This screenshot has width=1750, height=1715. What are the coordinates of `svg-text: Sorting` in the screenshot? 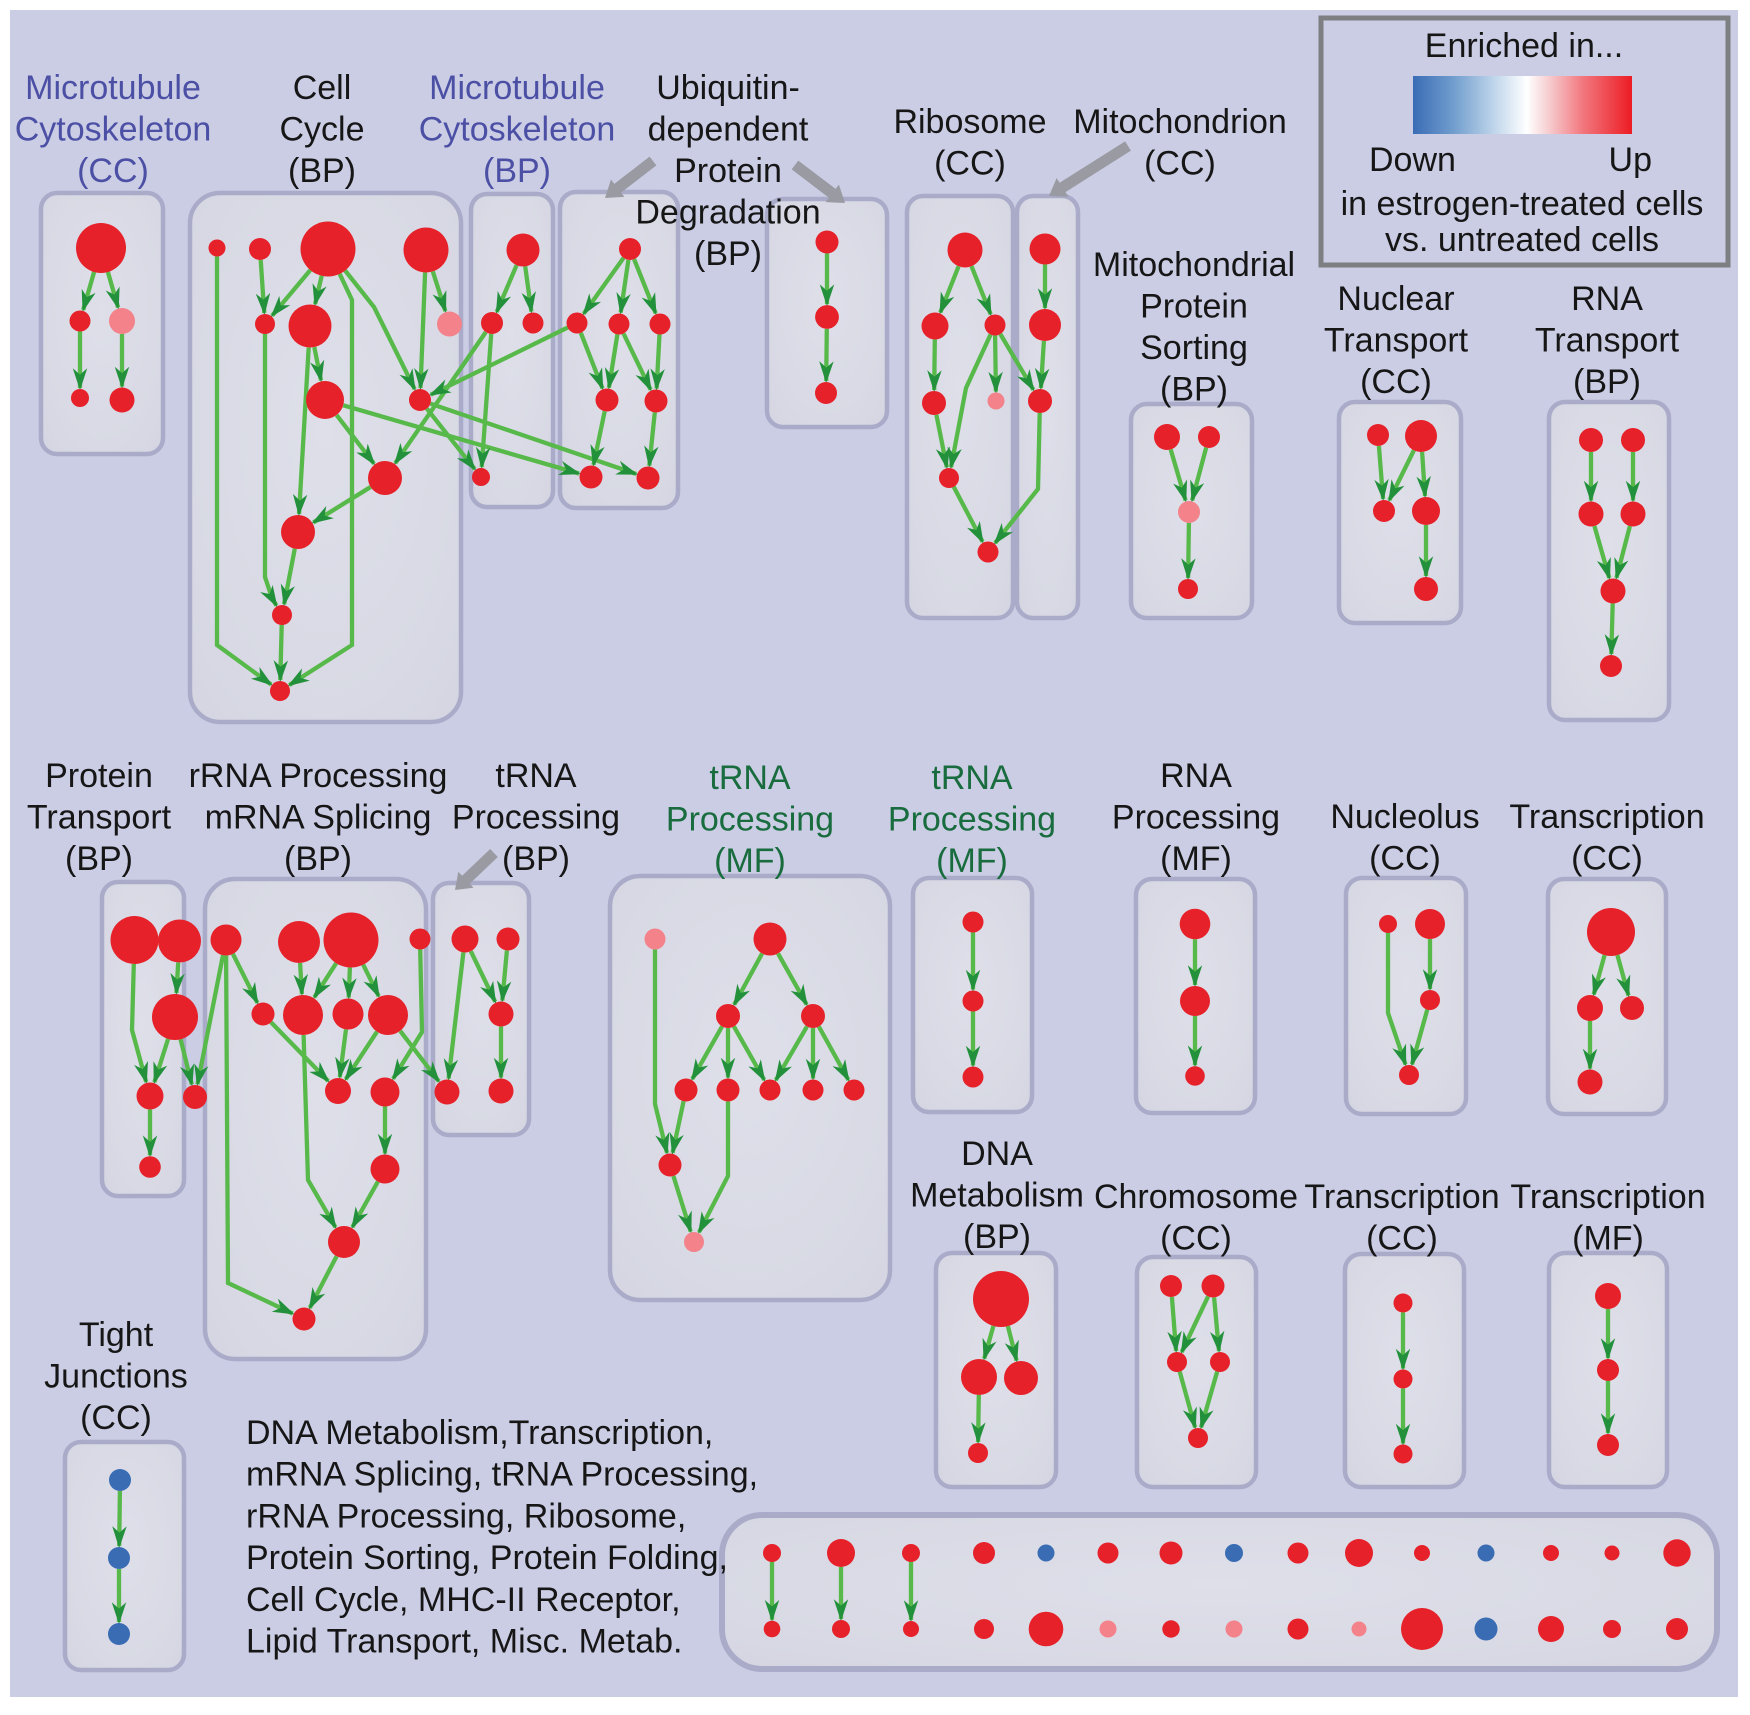 It's located at (1194, 348).